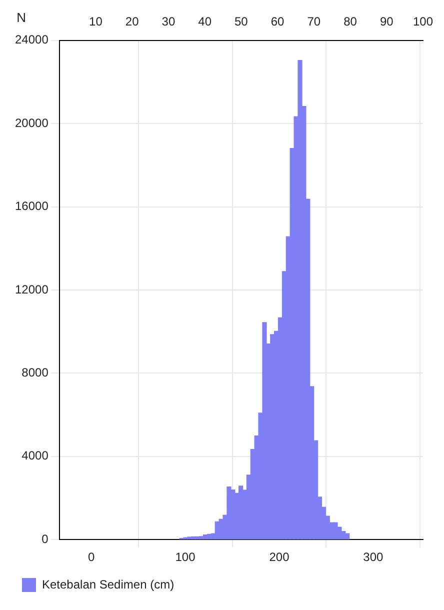 The height and width of the screenshot is (610, 444). What do you see at coordinates (31, 39) in the screenshot?
I see `y-tick-label: 24000` at bounding box center [31, 39].